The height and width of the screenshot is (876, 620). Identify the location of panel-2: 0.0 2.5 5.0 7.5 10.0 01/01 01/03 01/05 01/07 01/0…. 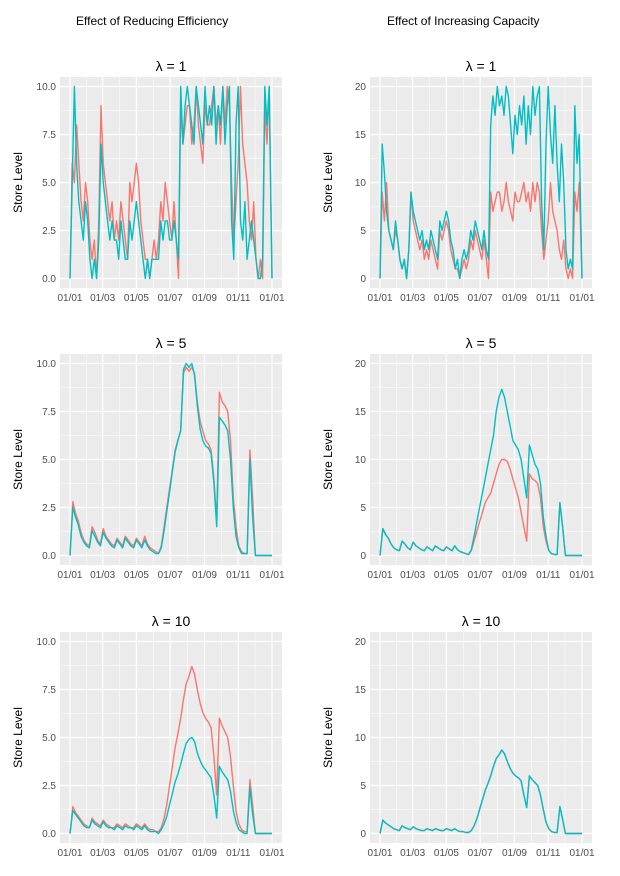
(148, 736).